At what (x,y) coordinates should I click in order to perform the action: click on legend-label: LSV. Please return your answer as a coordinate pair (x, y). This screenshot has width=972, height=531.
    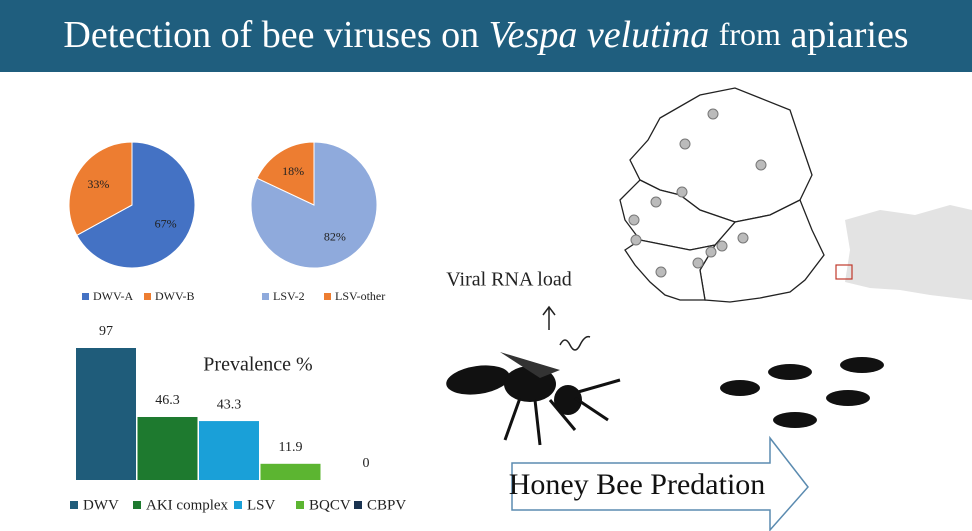
    Looking at the image, I should click on (261, 505).